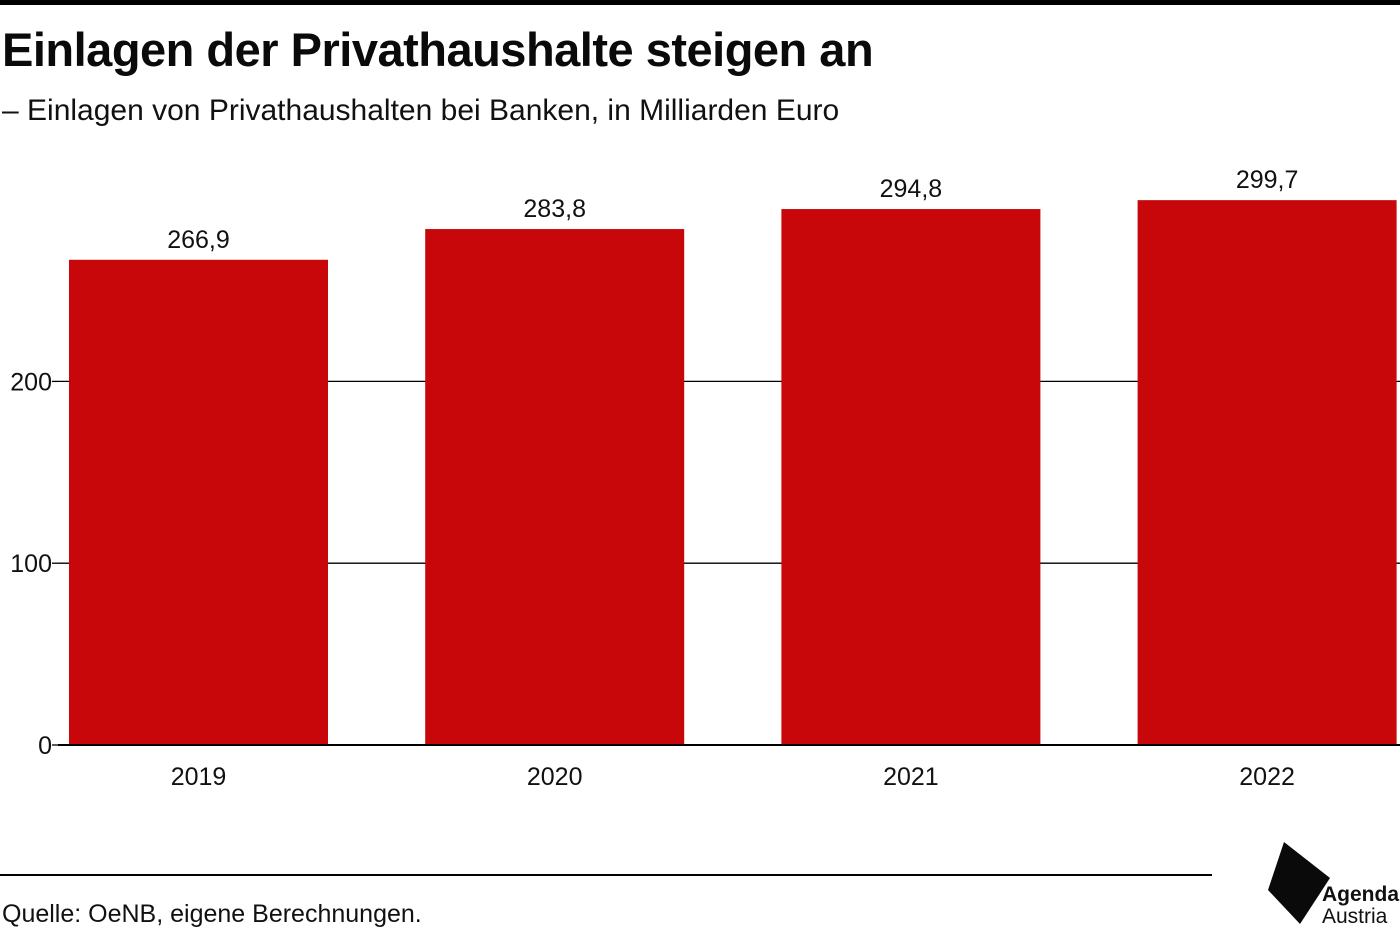  Describe the element at coordinates (911, 777) in the screenshot. I see `x-tick-label-2021: 2021` at that location.